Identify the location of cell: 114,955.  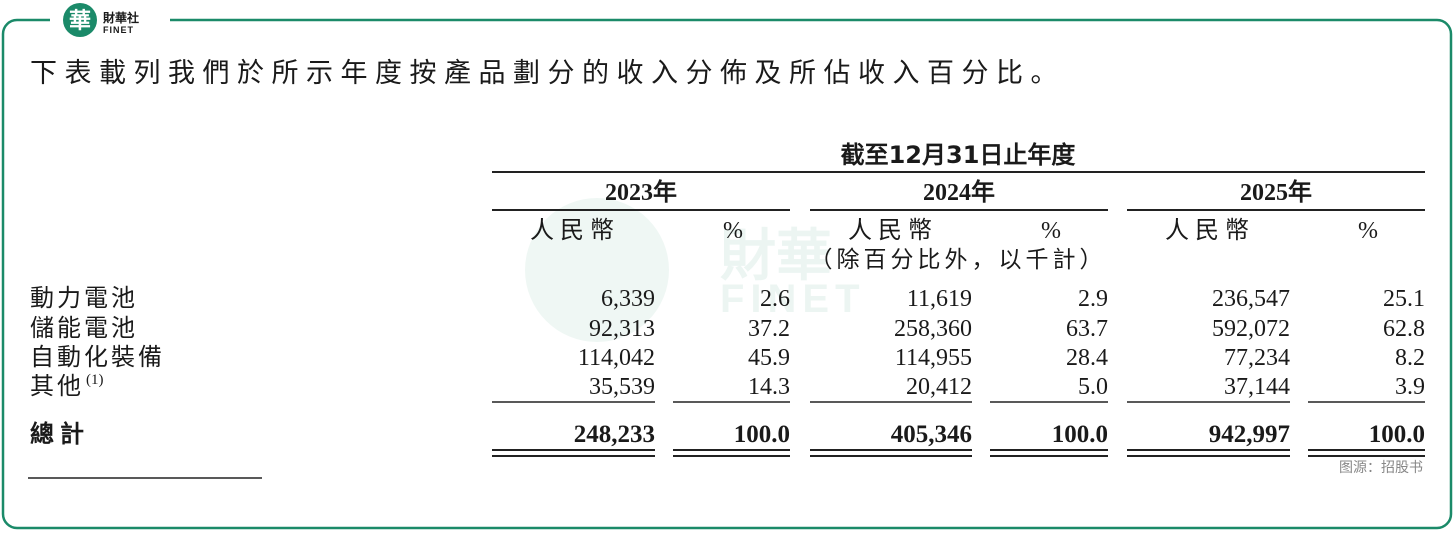
(933, 358).